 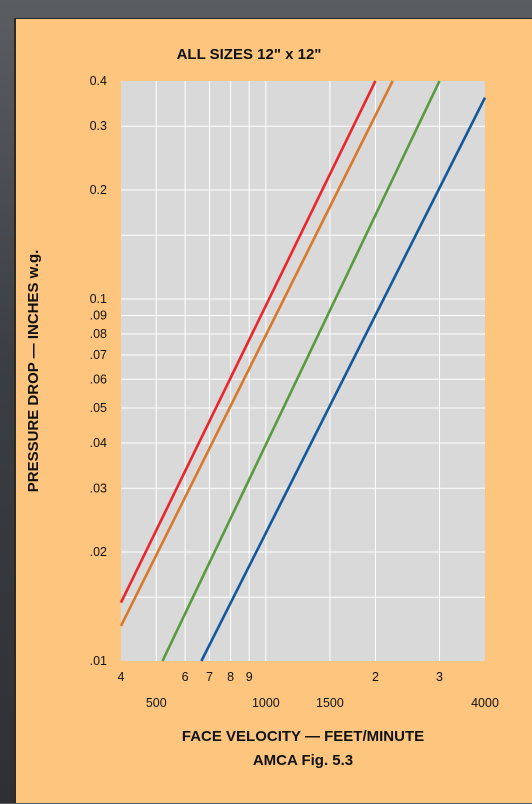 What do you see at coordinates (98, 661) in the screenshot?
I see `y-tick-label: .01` at bounding box center [98, 661].